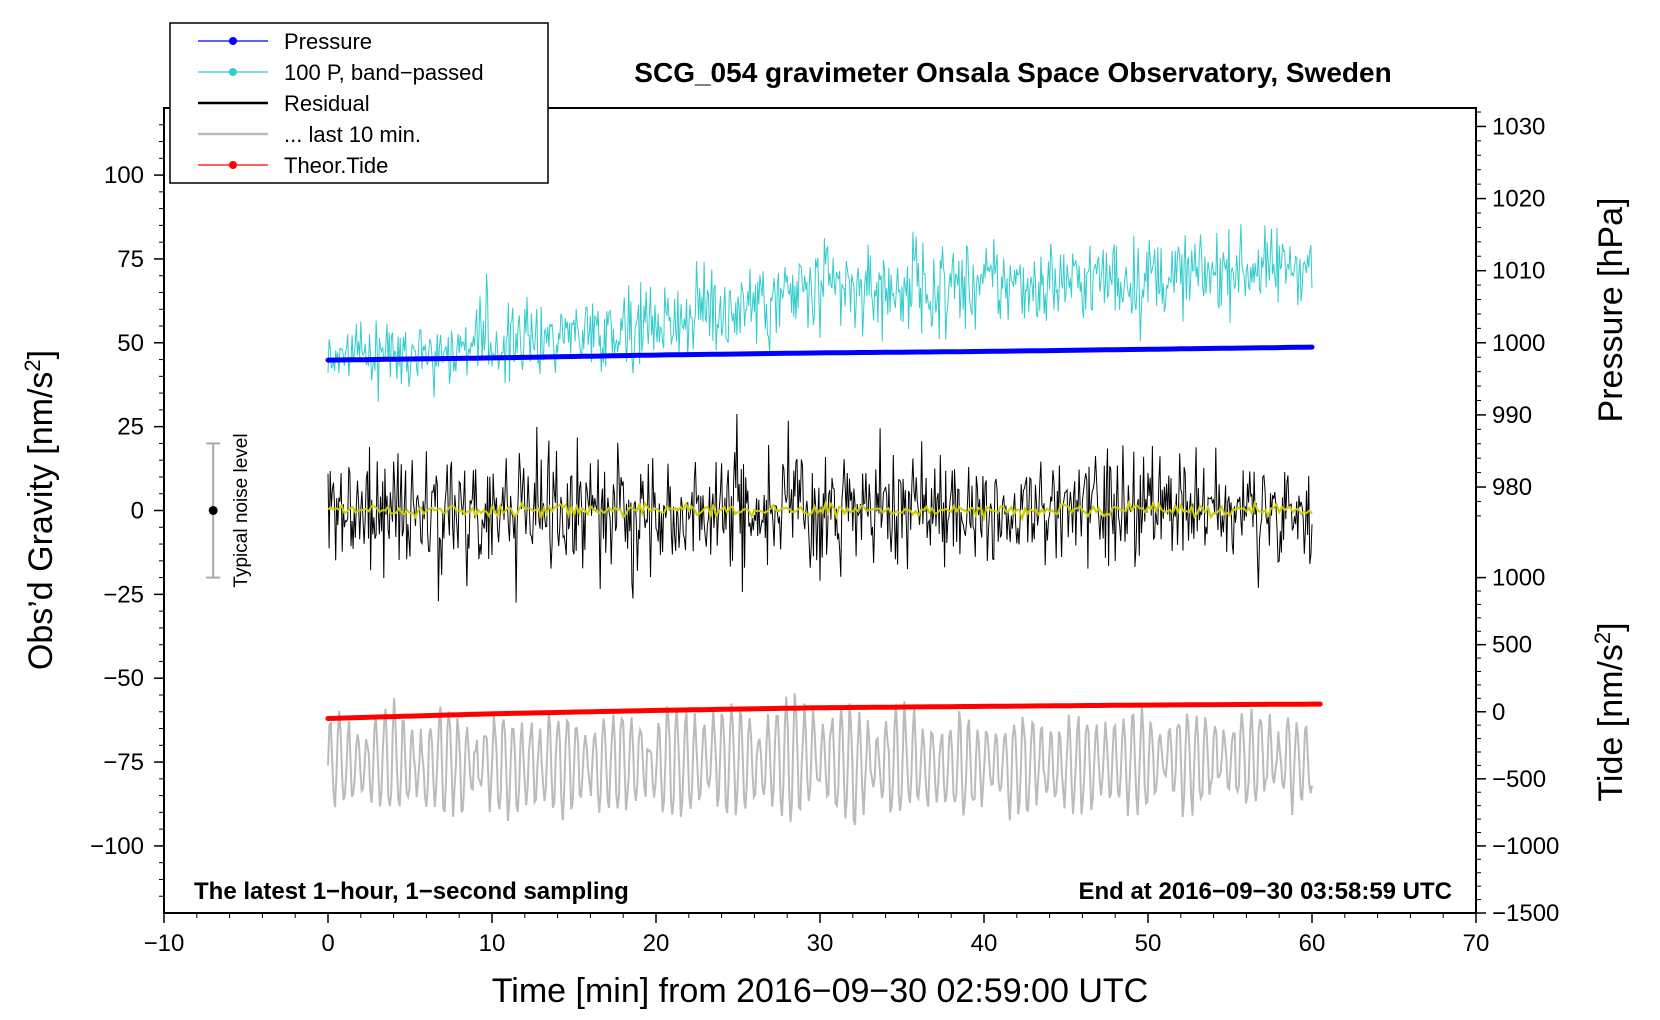  What do you see at coordinates (1476, 943) in the screenshot?
I see `x-tick-label: 70` at bounding box center [1476, 943].